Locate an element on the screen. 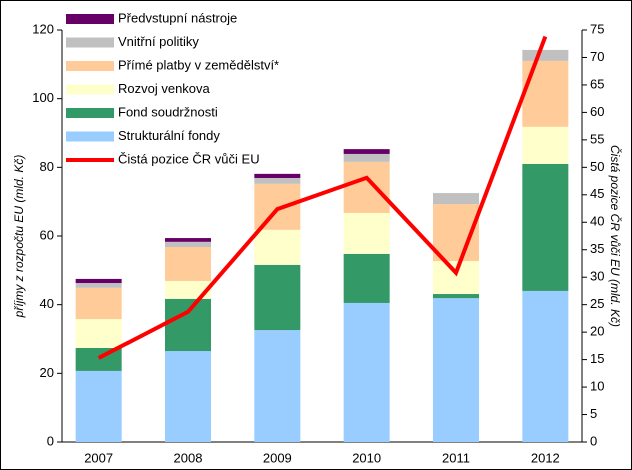  x-tick-label: 2007 is located at coordinates (98, 457).